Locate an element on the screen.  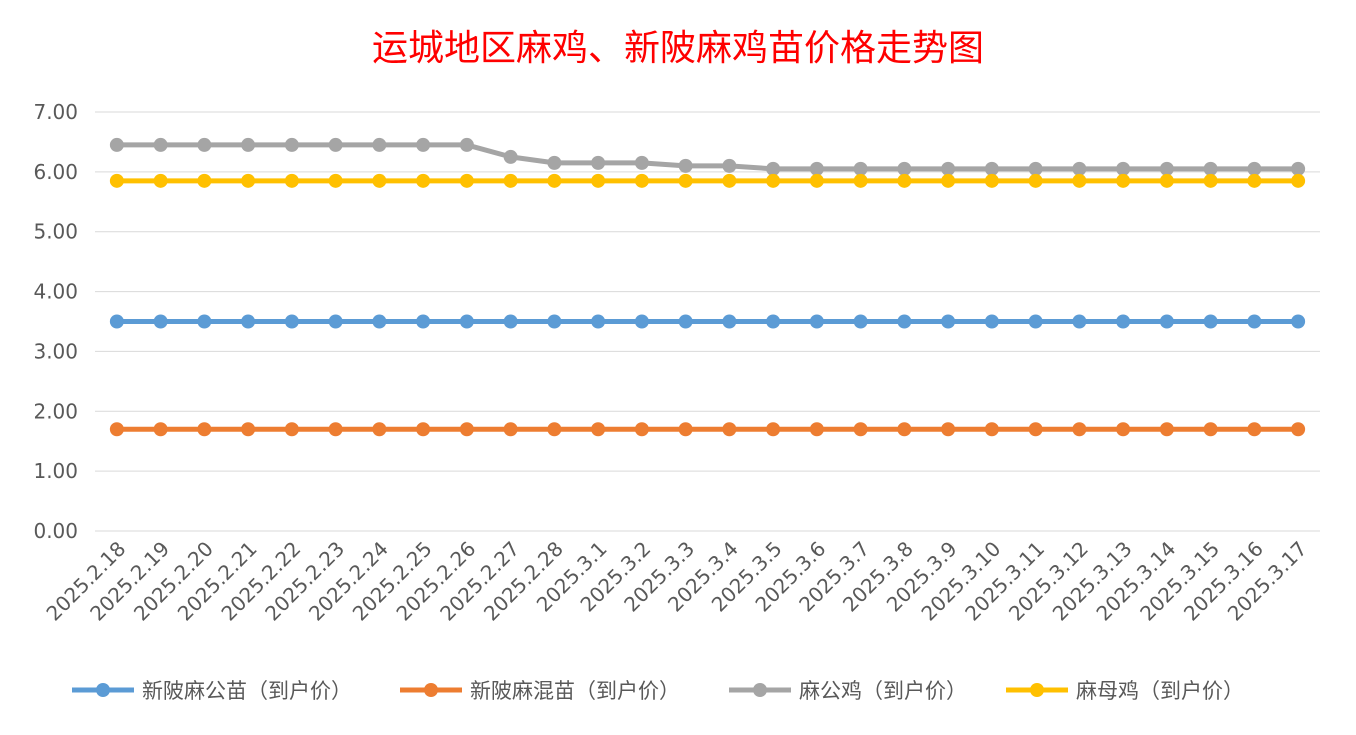
y-tick-label: 0.00 is located at coordinates (55, 531).